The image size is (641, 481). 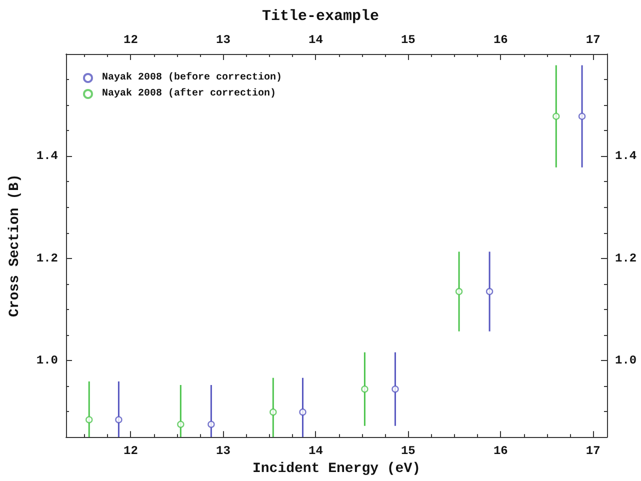 I want to click on x2-tick-label: 14, so click(x=315, y=40).